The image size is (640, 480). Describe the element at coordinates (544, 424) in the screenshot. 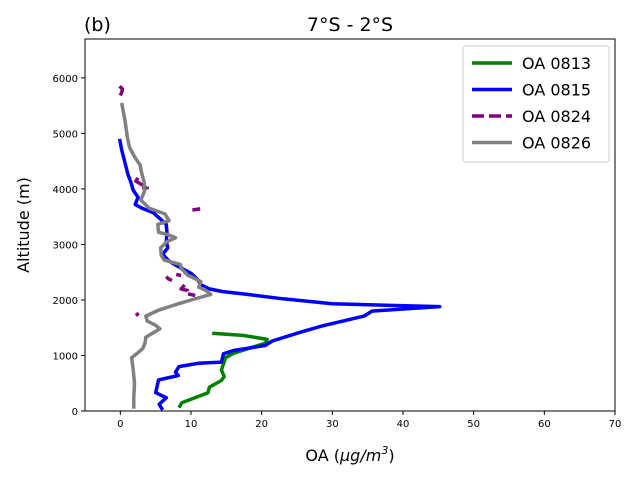

I see `x-tick-label: 60` at that location.